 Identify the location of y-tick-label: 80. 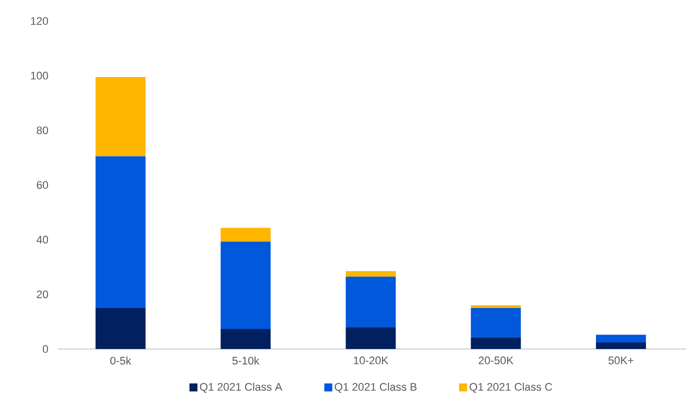
(42, 130).